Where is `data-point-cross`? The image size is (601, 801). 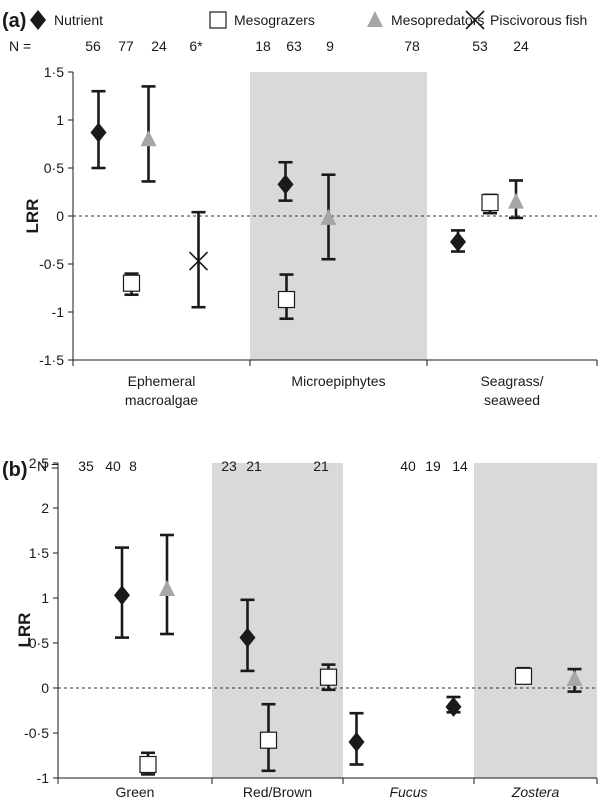
data-point-cross is located at coordinates (198, 259).